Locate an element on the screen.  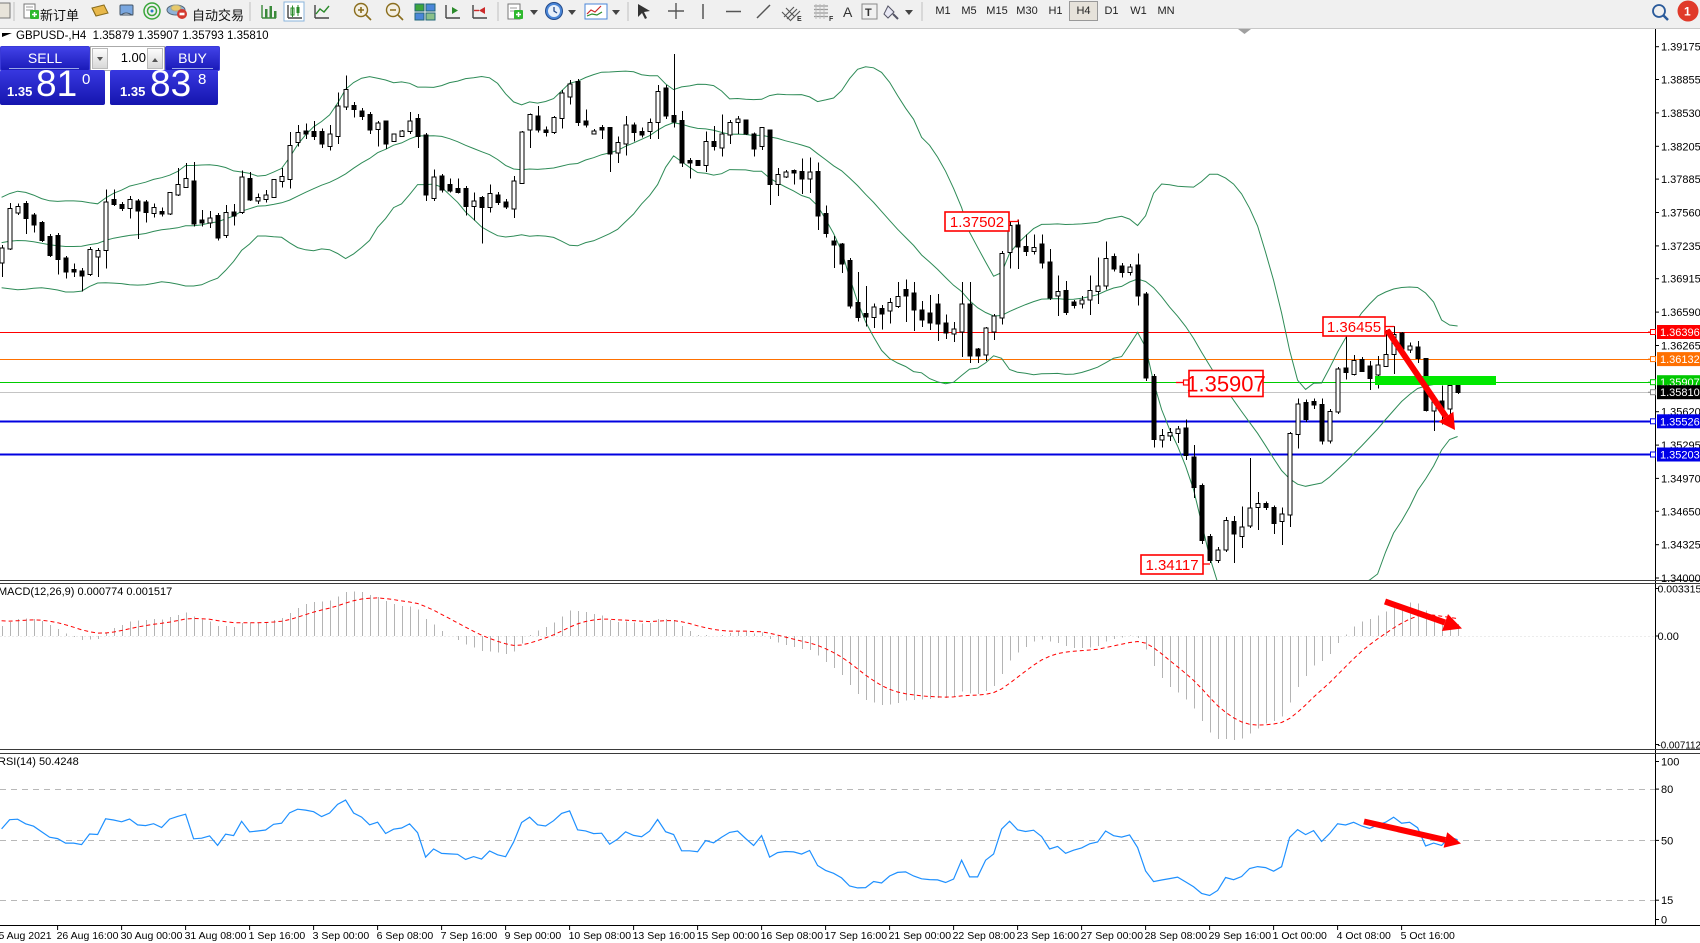
svg-text: 28 Sep 08:00 is located at coordinates (1176, 936).